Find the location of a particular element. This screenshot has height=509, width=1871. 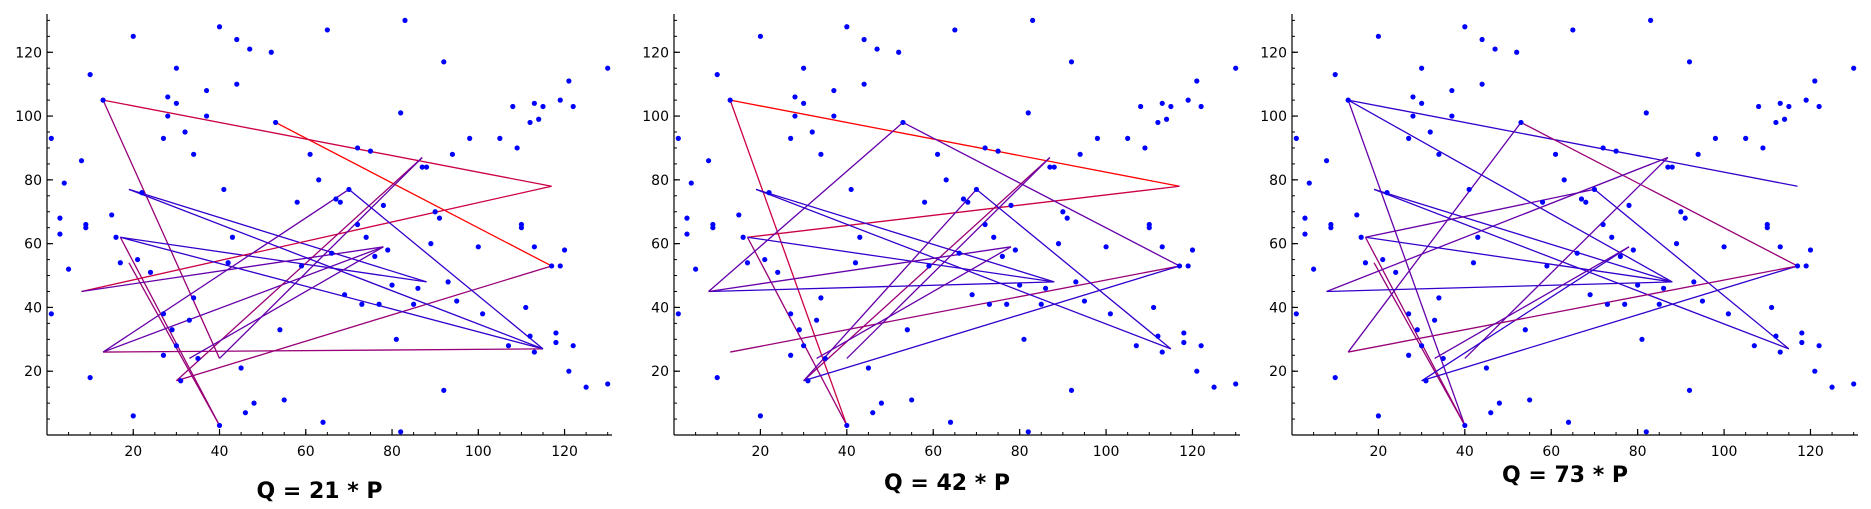

x-tick-label: 20 is located at coordinates (760, 452).